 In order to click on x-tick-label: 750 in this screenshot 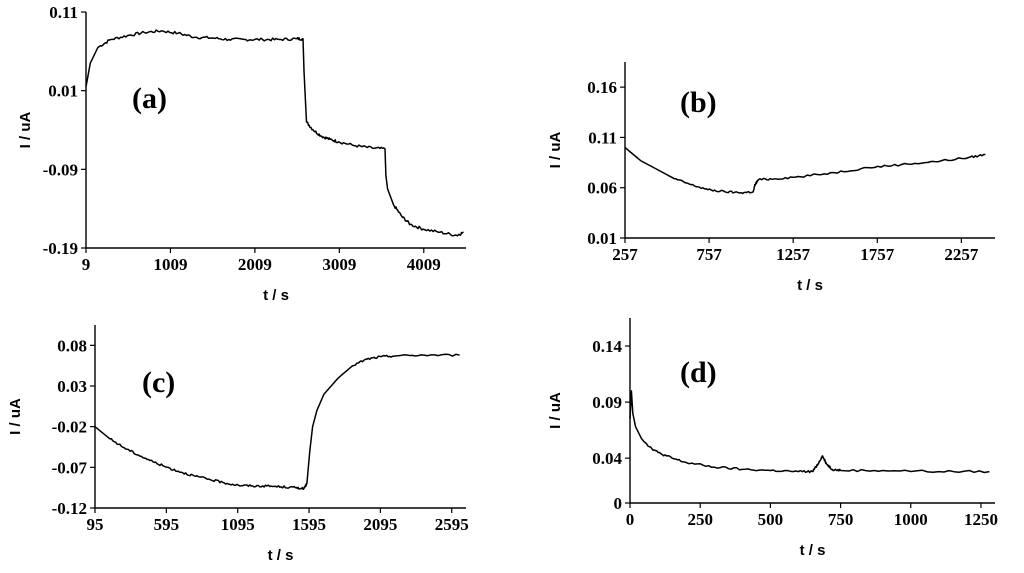, I will do `click(841, 519)`.